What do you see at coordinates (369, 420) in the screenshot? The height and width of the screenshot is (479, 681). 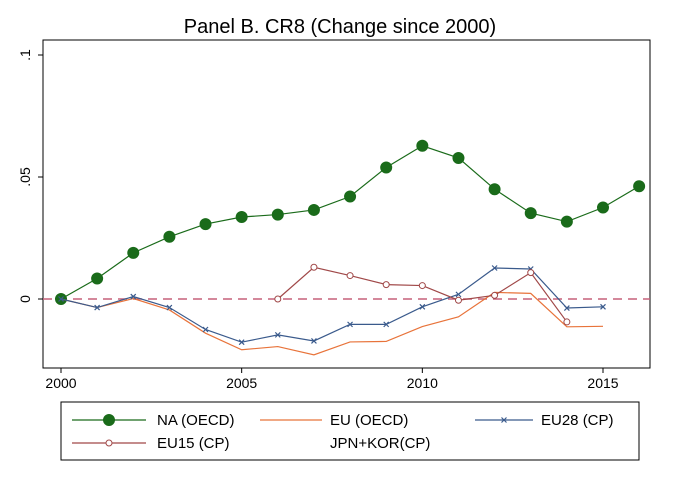 I see `legend-label: EU (OECD)` at bounding box center [369, 420].